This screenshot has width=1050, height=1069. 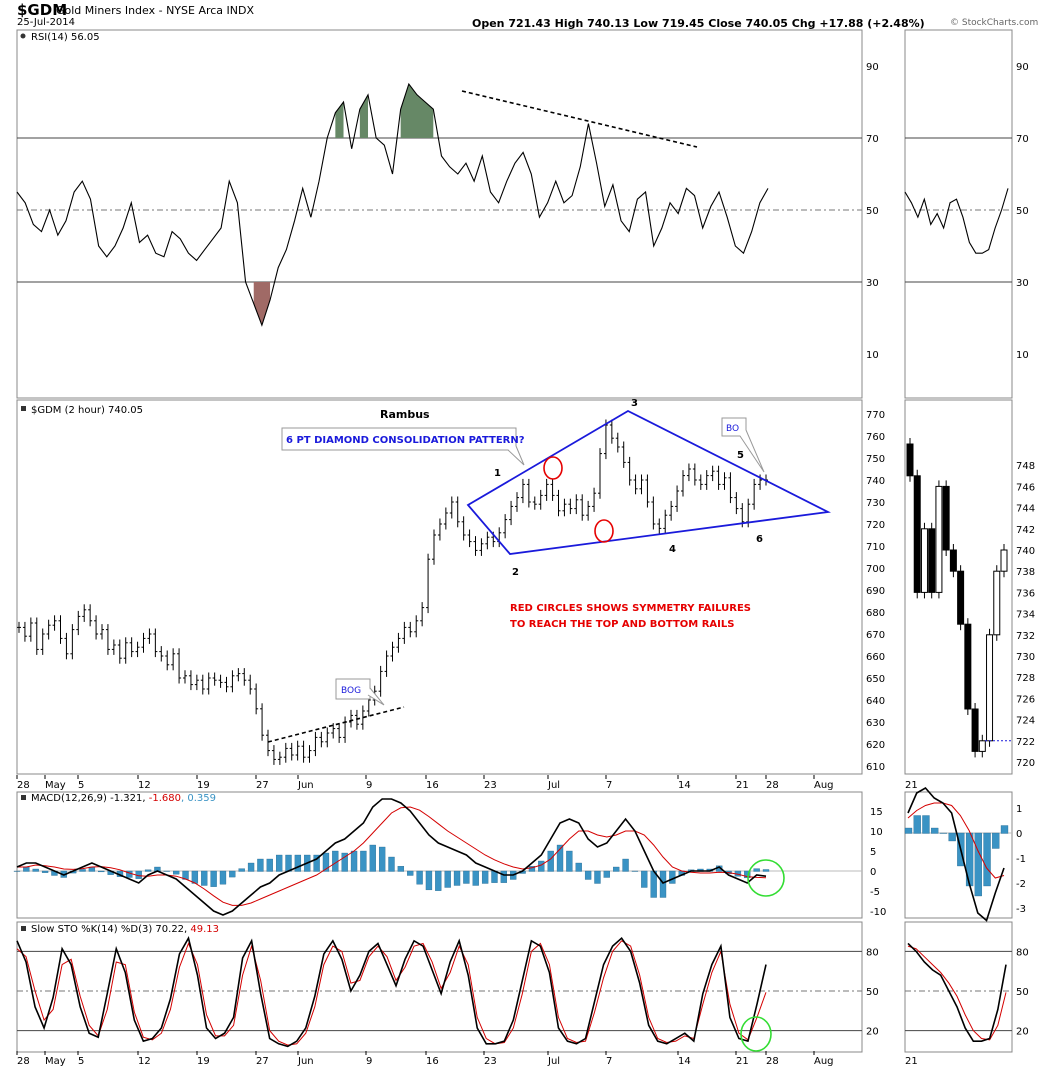 I want to click on x-tick-label: 27, so click(x=262, y=785).